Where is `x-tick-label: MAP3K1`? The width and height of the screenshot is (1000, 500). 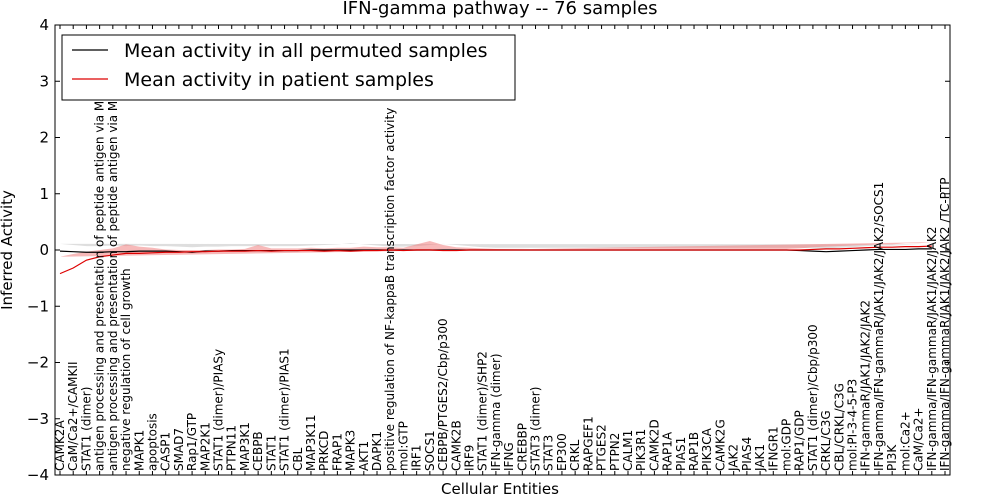 x-tick-label: MAP3K1 is located at coordinates (245, 446).